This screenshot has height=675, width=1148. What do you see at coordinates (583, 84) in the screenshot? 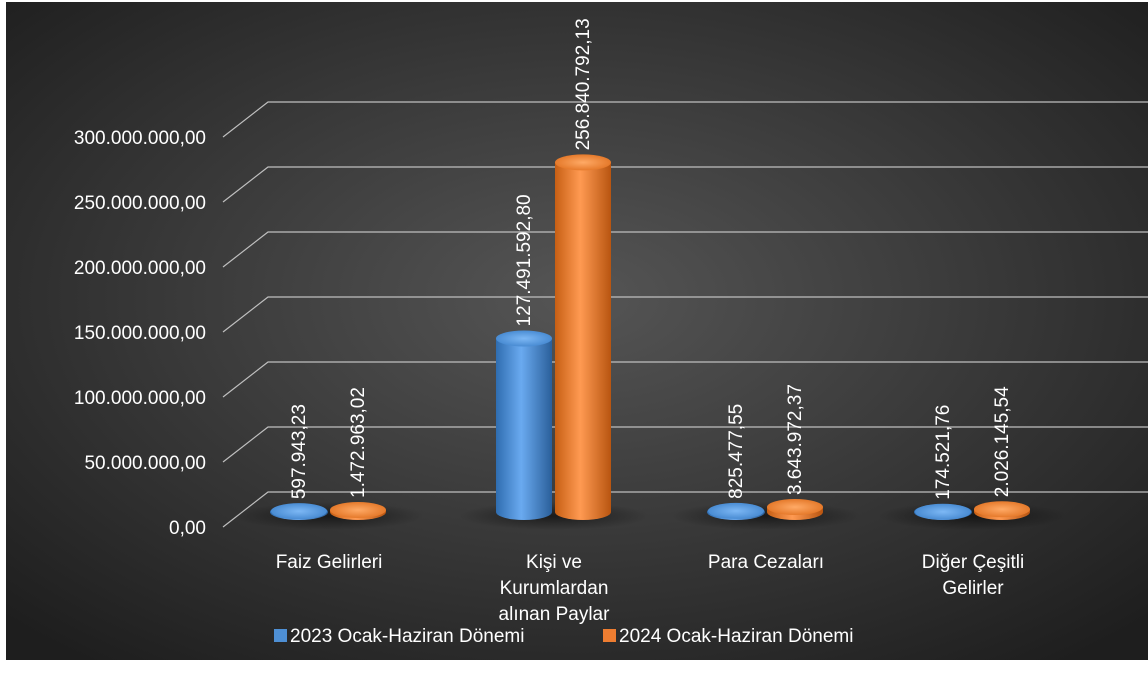
I see `data-label: 256.840.792,13` at bounding box center [583, 84].